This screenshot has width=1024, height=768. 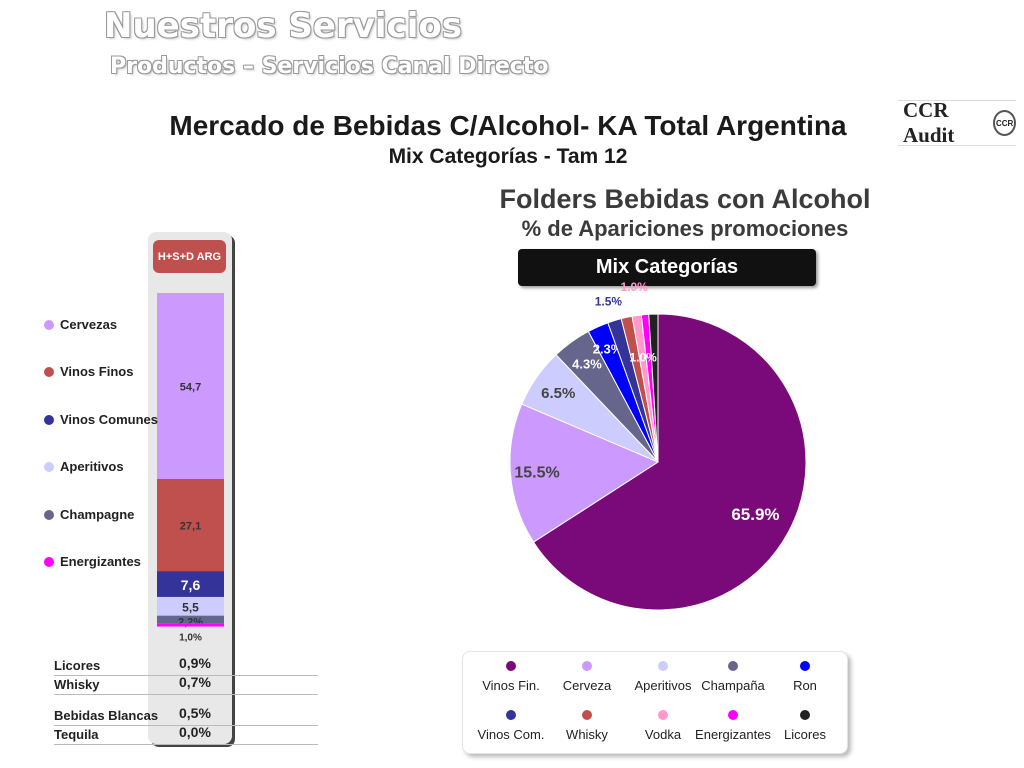 I want to click on bar-extra-row: Bebidas Blancas 0,5%, so click(x=186, y=715).